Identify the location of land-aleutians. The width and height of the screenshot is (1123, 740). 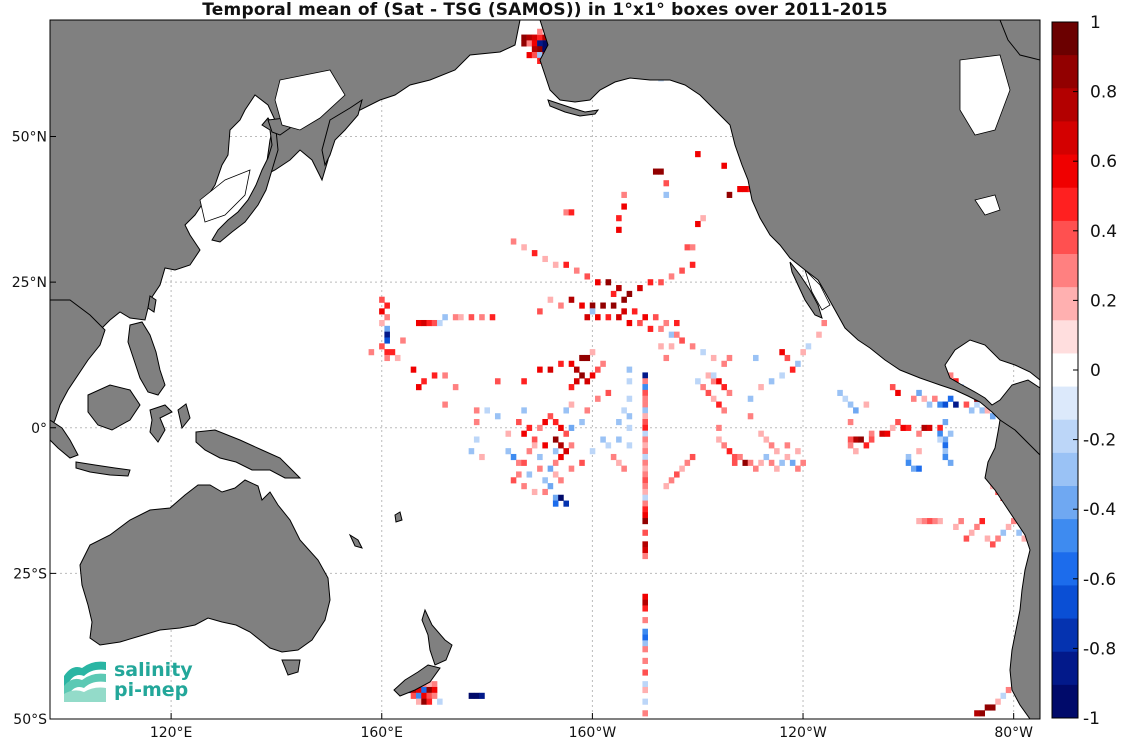
(573, 108).